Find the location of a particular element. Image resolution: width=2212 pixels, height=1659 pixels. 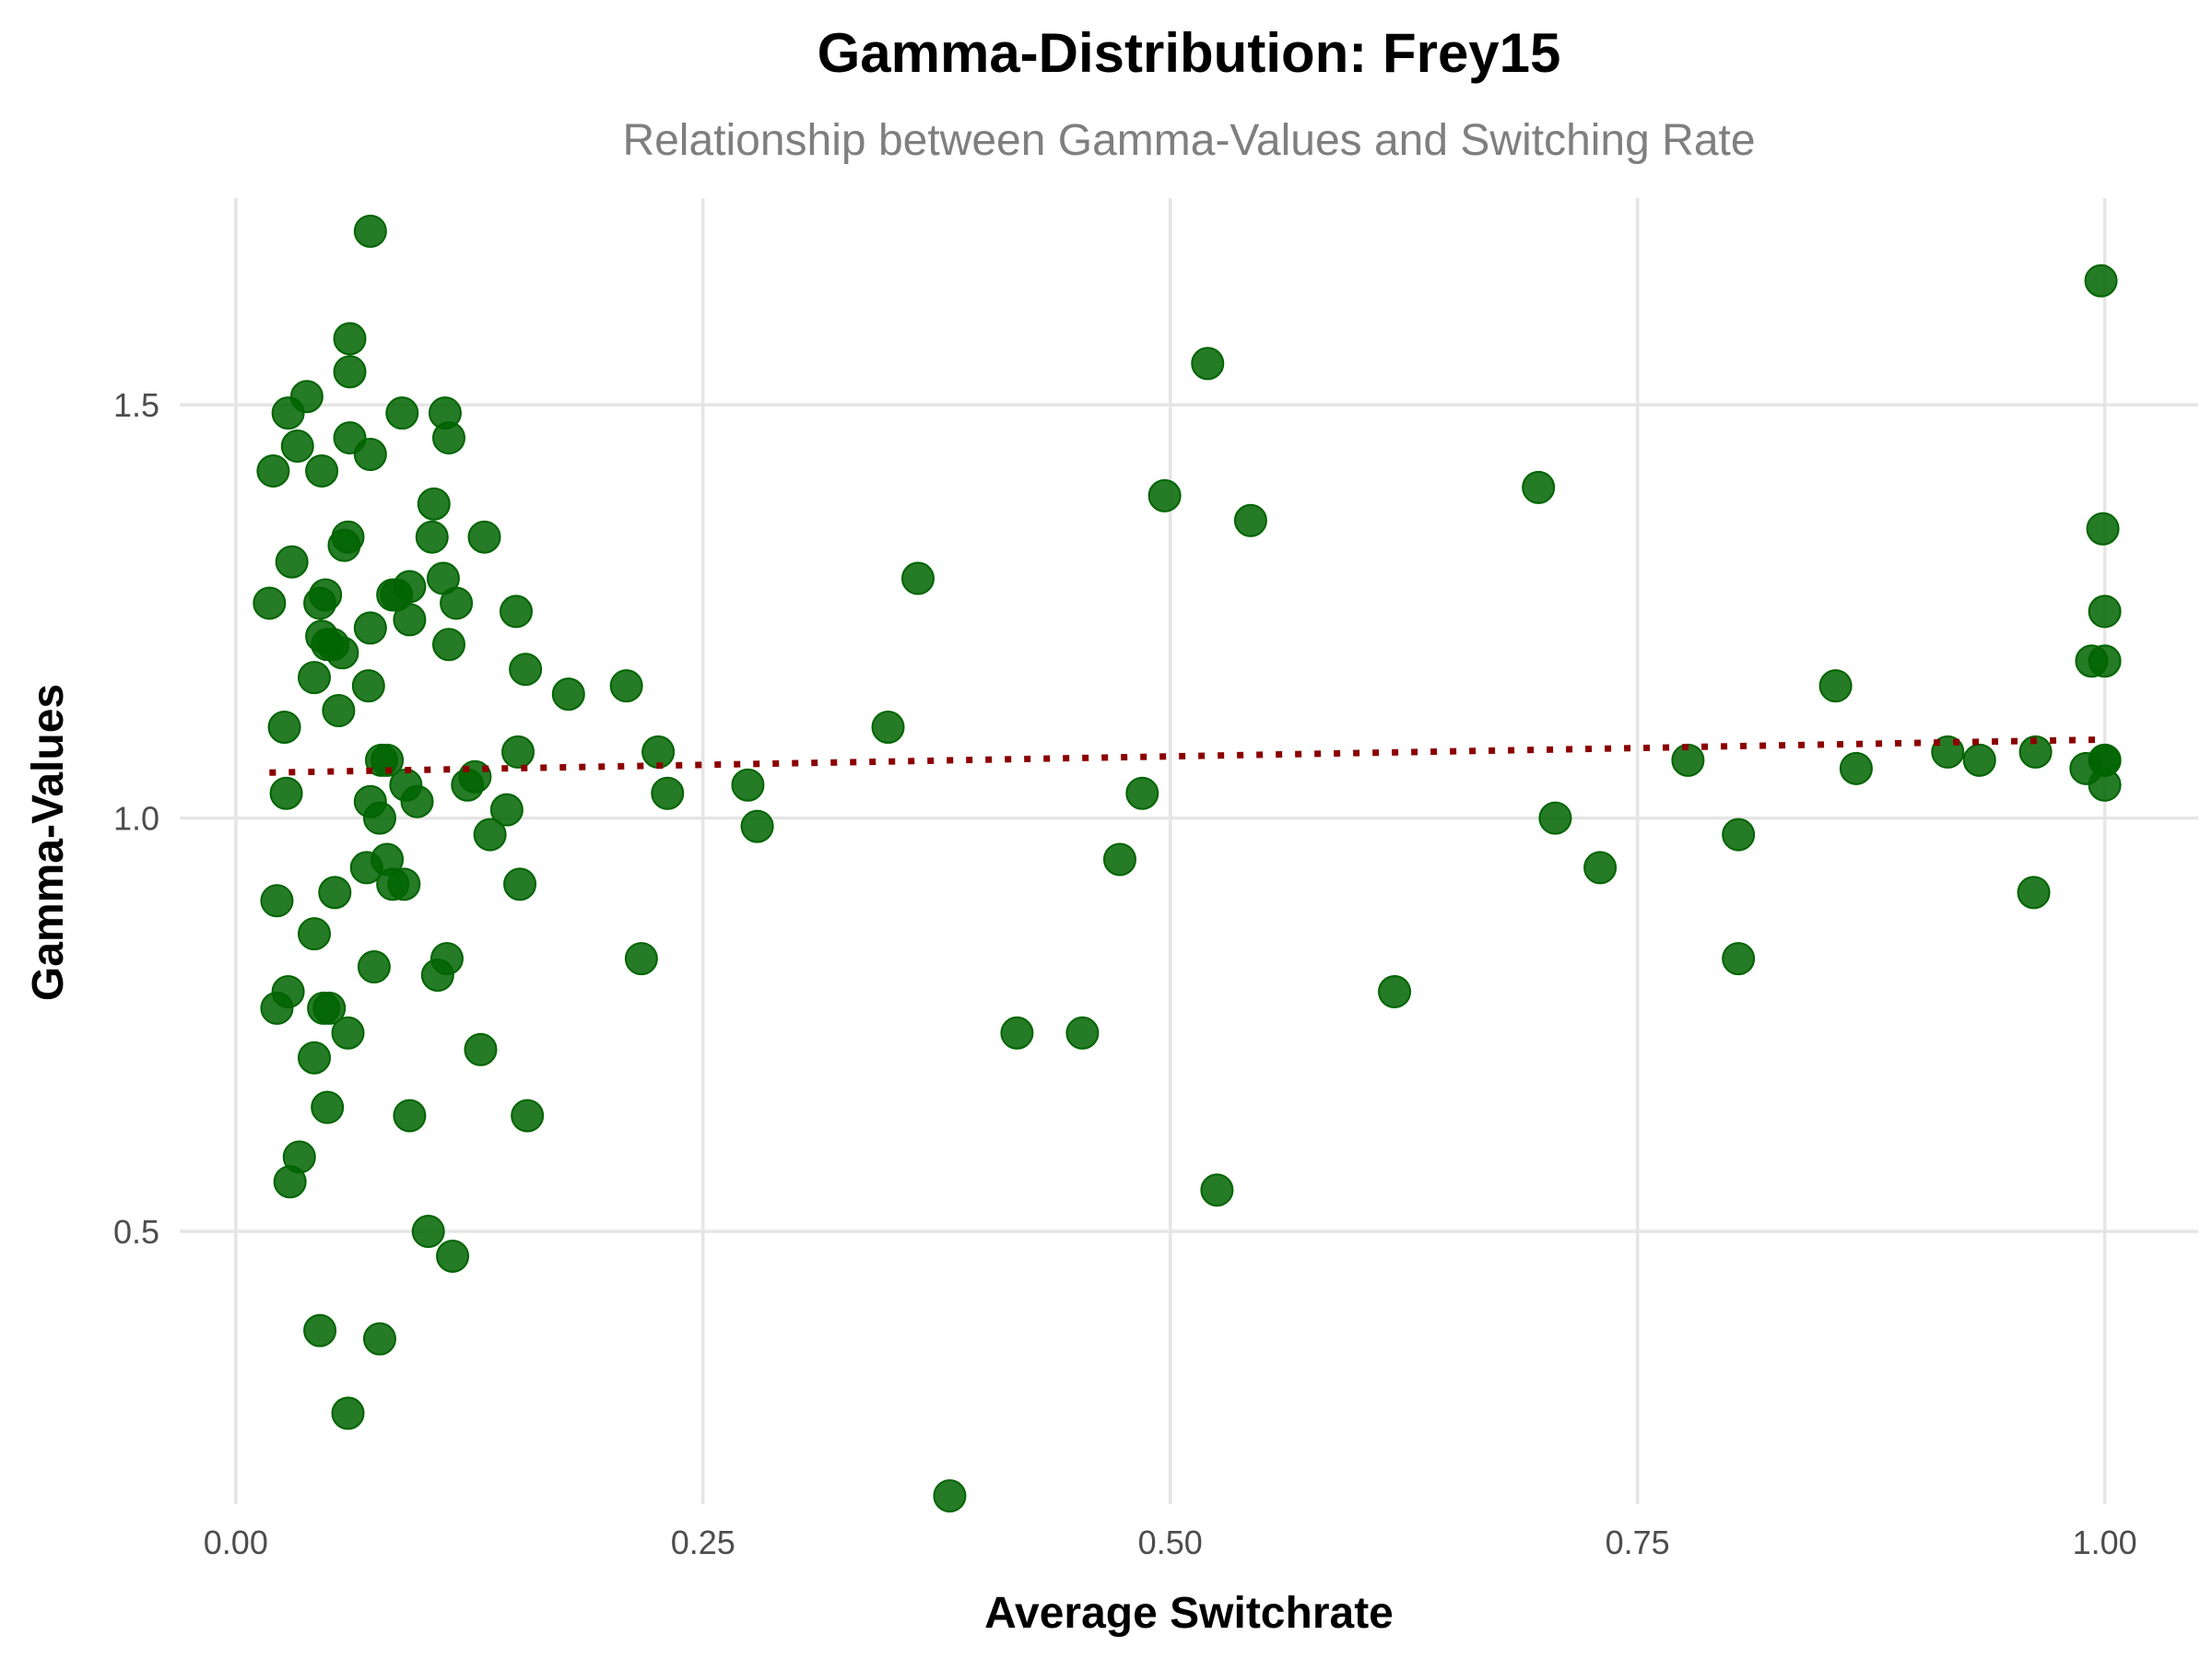

x-axis-title: Average Switchrate is located at coordinates (1189, 1613).